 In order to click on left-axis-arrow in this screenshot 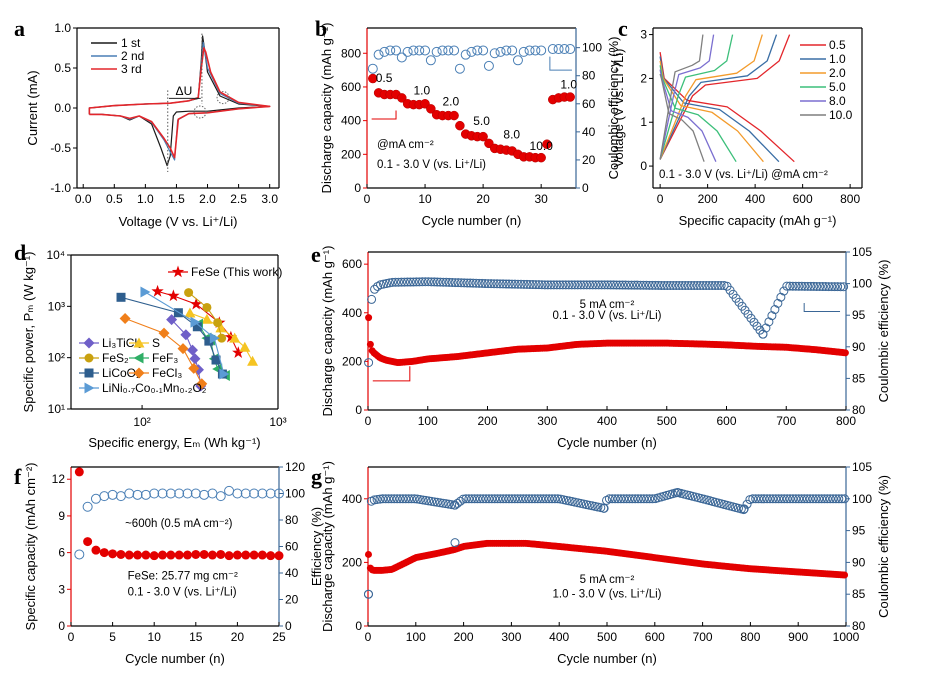, I will do `click(384, 115)`.